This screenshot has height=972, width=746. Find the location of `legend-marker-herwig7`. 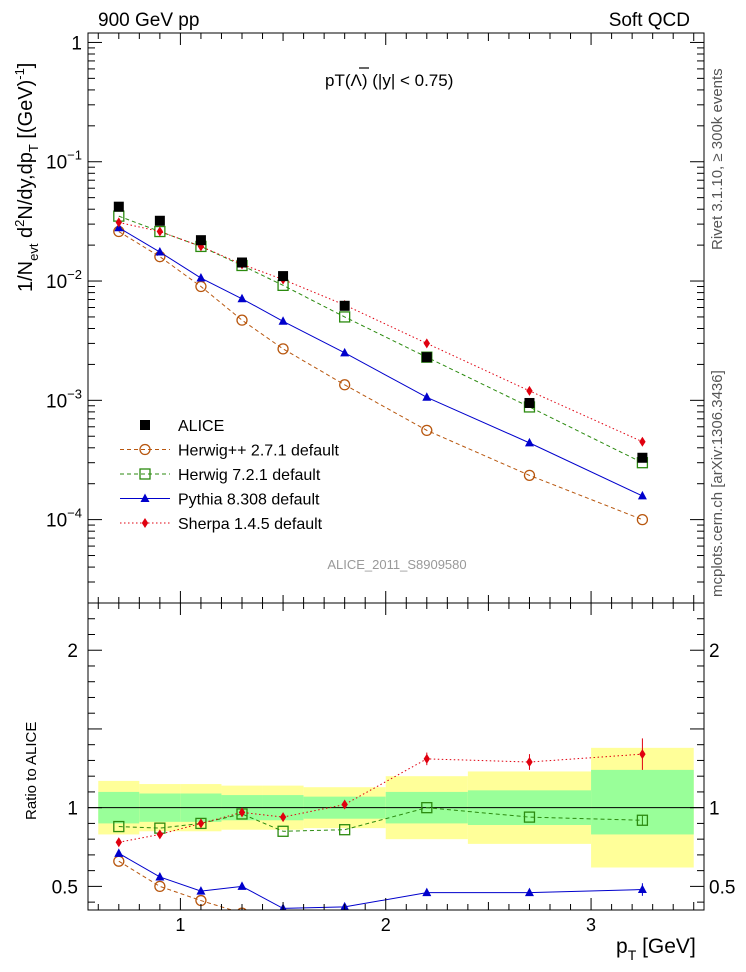

legend-marker-herwig7 is located at coordinates (145, 474).